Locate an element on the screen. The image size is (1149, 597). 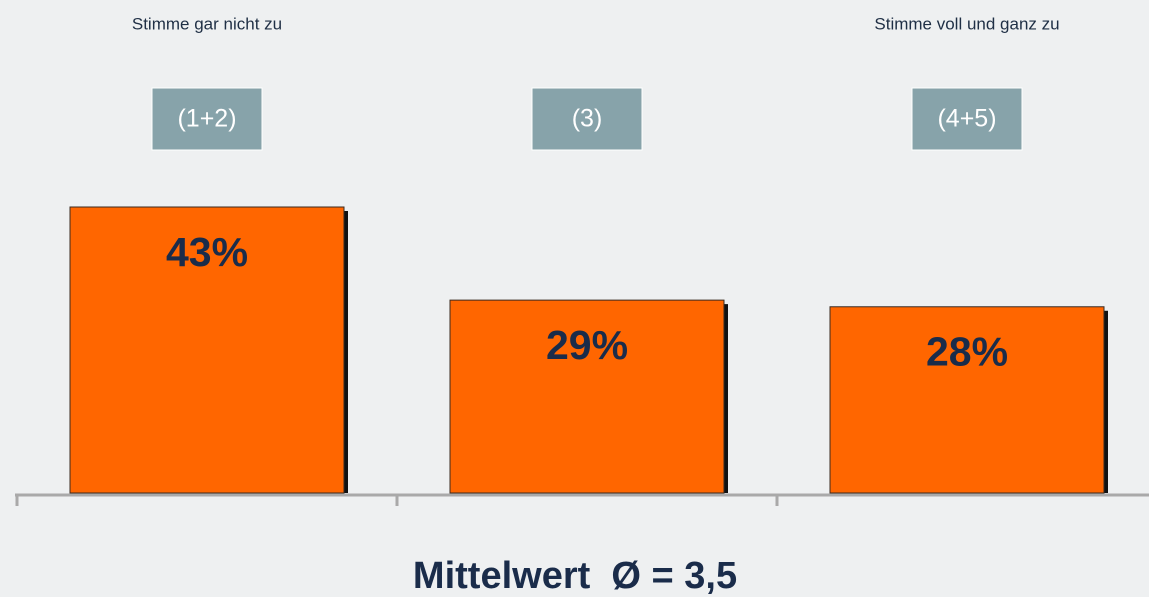
value-label: 29% is located at coordinates (587, 345).